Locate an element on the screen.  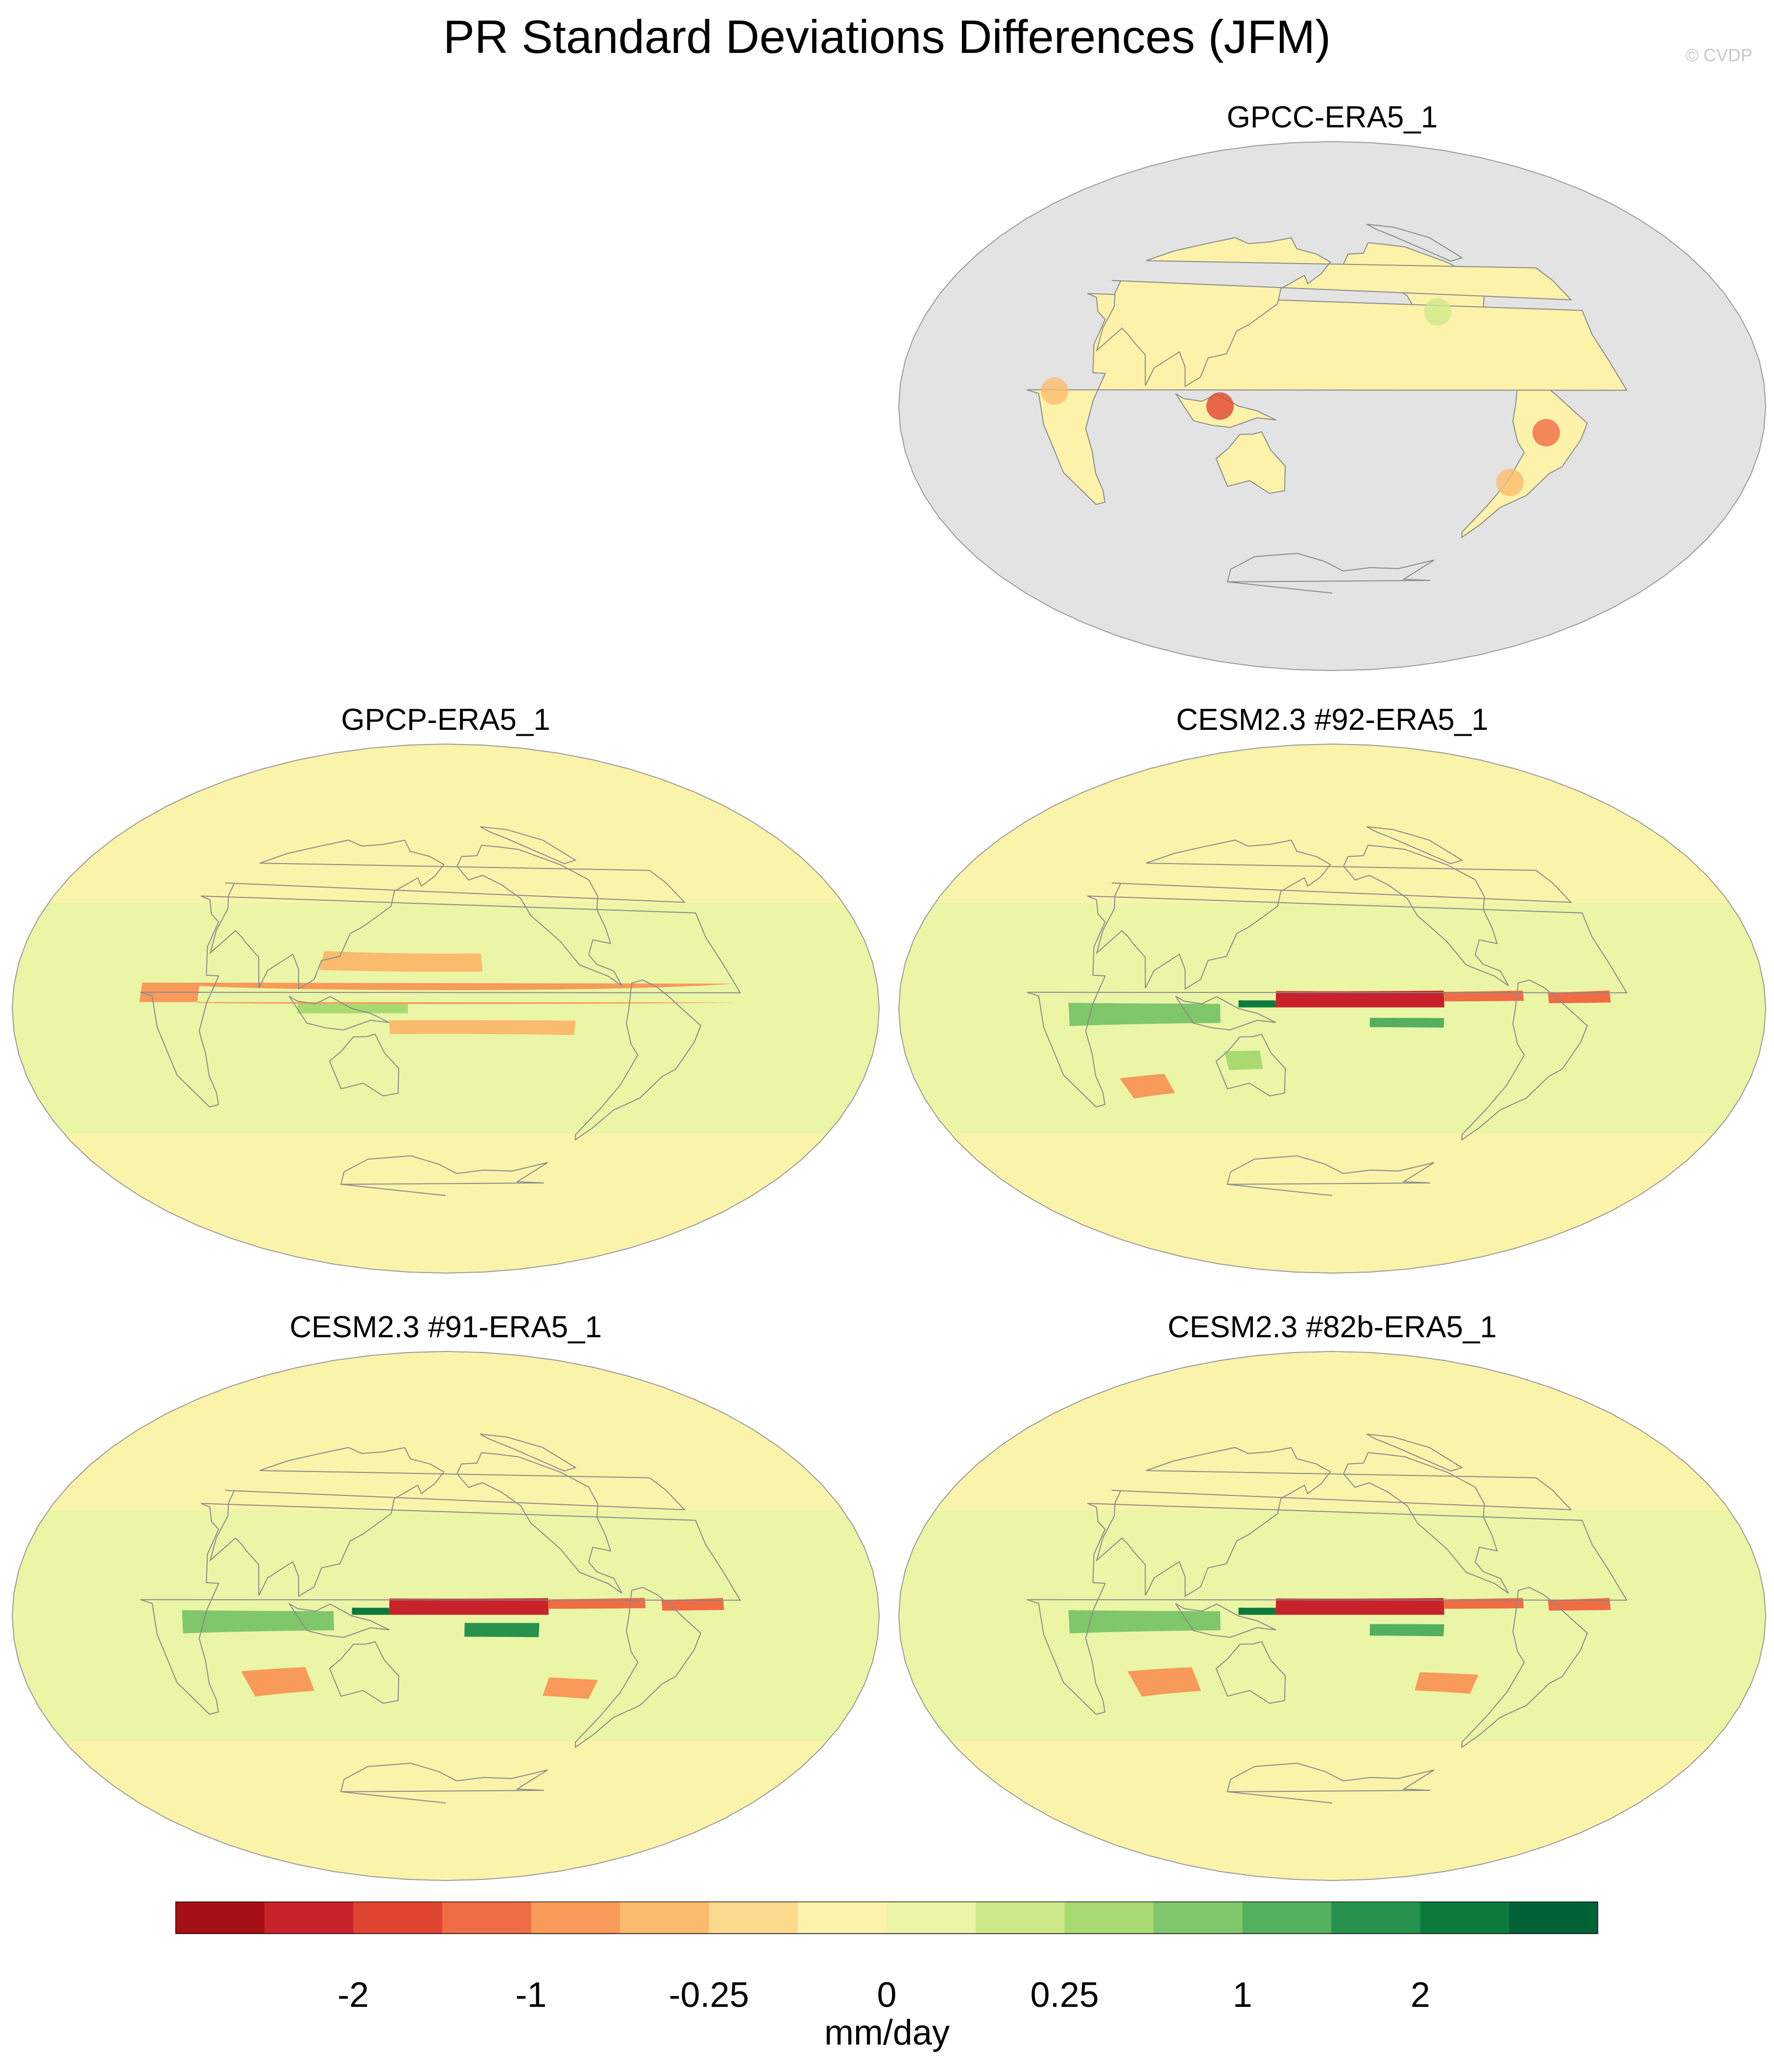
map-cesm91 is located at coordinates (445, 1615).